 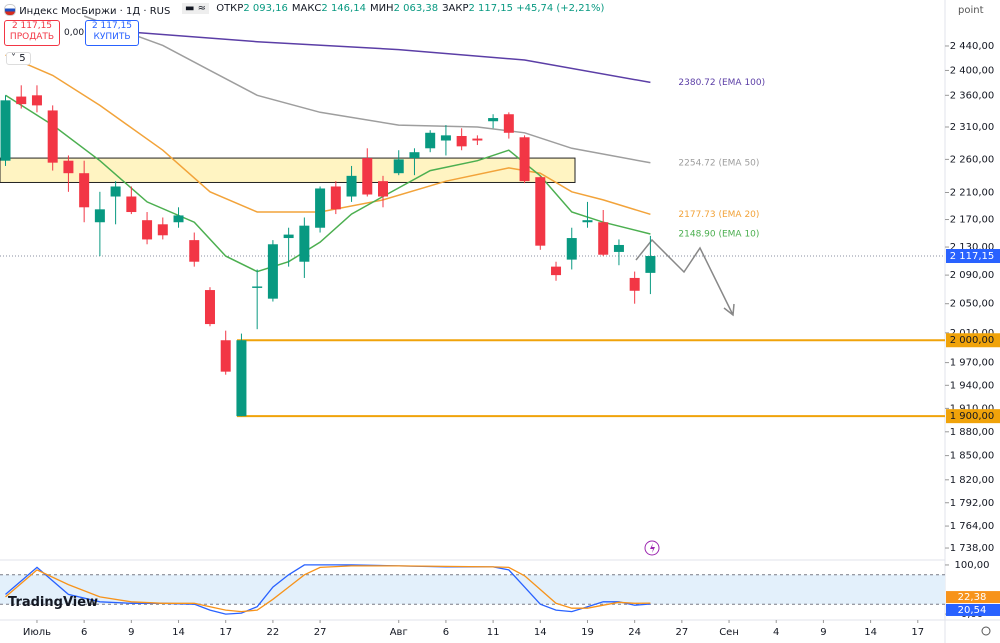 I want to click on value-label: 22,38, so click(x=972, y=597).